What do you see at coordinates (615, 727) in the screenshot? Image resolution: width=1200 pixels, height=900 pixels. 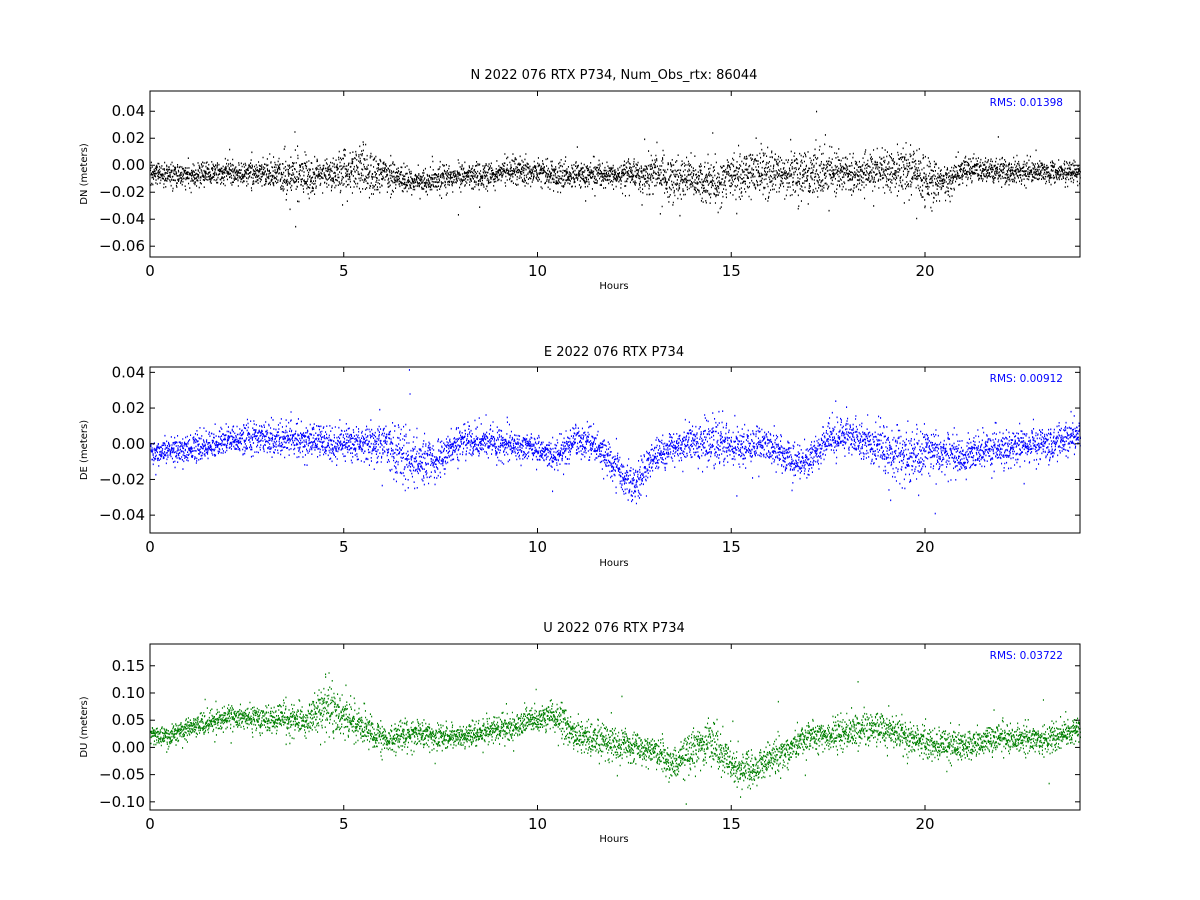 I see `panel-u-axes-frame` at bounding box center [615, 727].